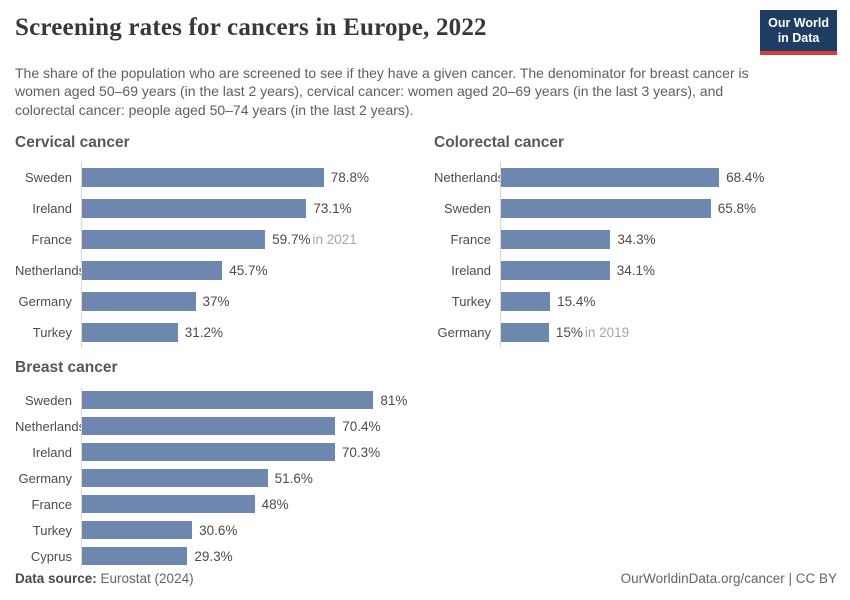 The height and width of the screenshot is (600, 850). I want to click on bar-row: Turkey 31.2%, so click(216, 333).